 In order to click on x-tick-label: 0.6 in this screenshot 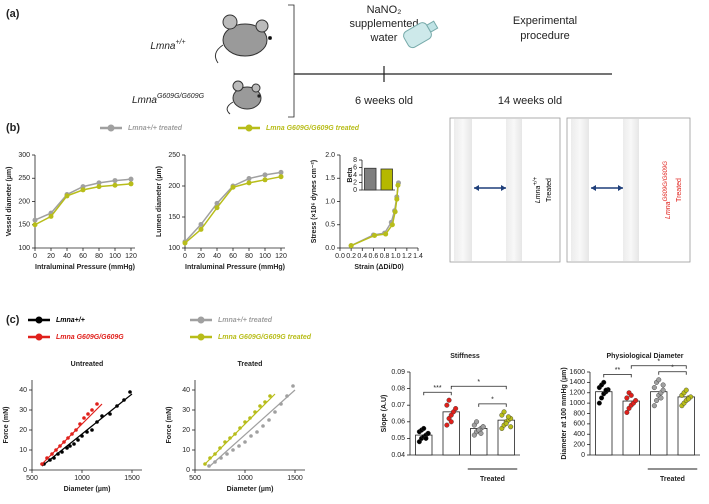, I will do `click(374, 256)`.